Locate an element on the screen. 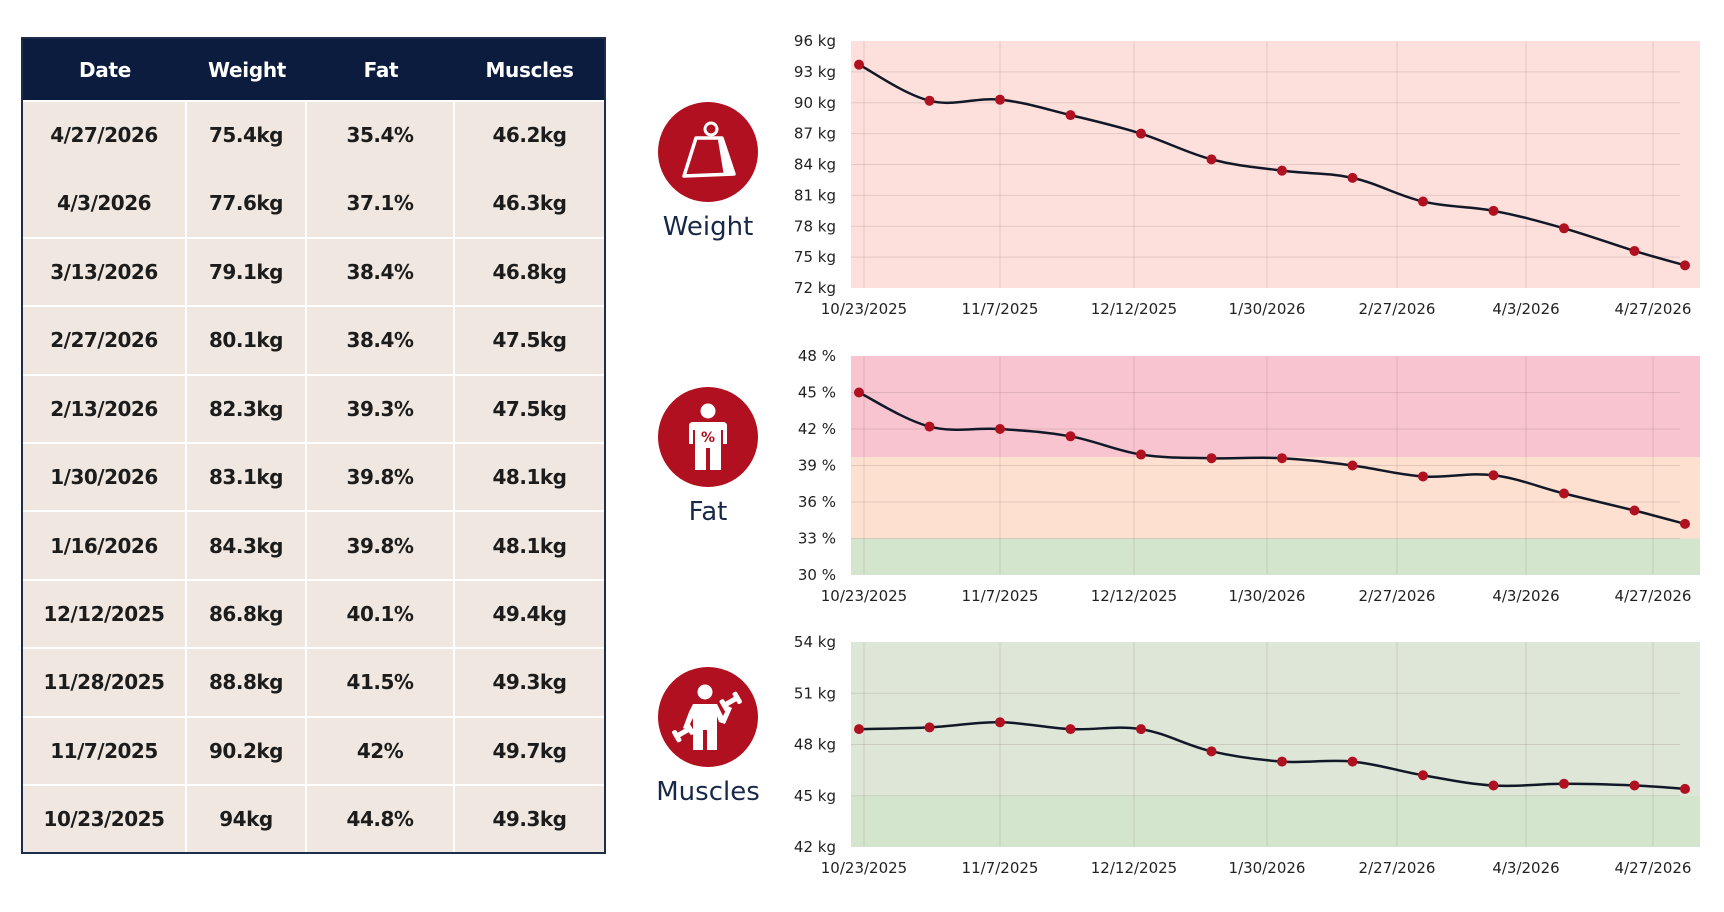 This screenshot has height=912, width=1724. chart-fat-xtick-label: 11/7/2025 is located at coordinates (1000, 596).